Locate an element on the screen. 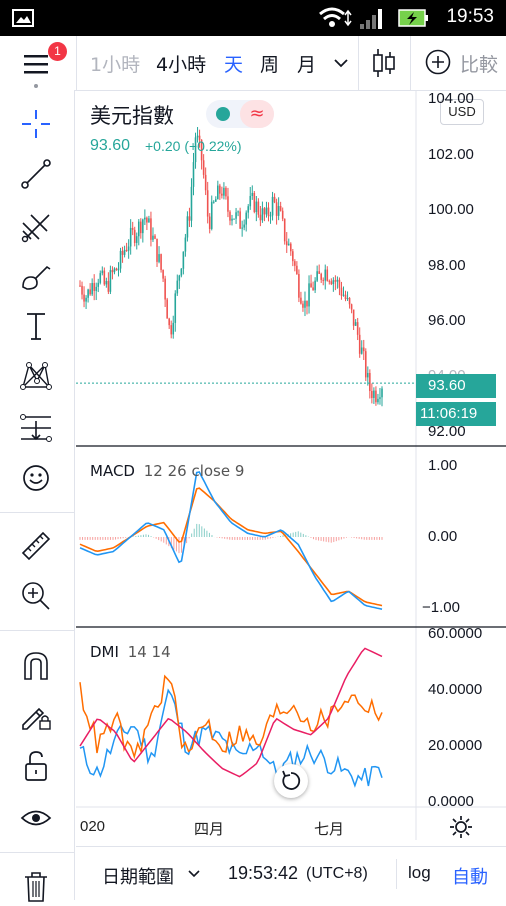 This screenshot has height=906, width=506. dmi-legend: DMI 14 14 is located at coordinates (130, 652).